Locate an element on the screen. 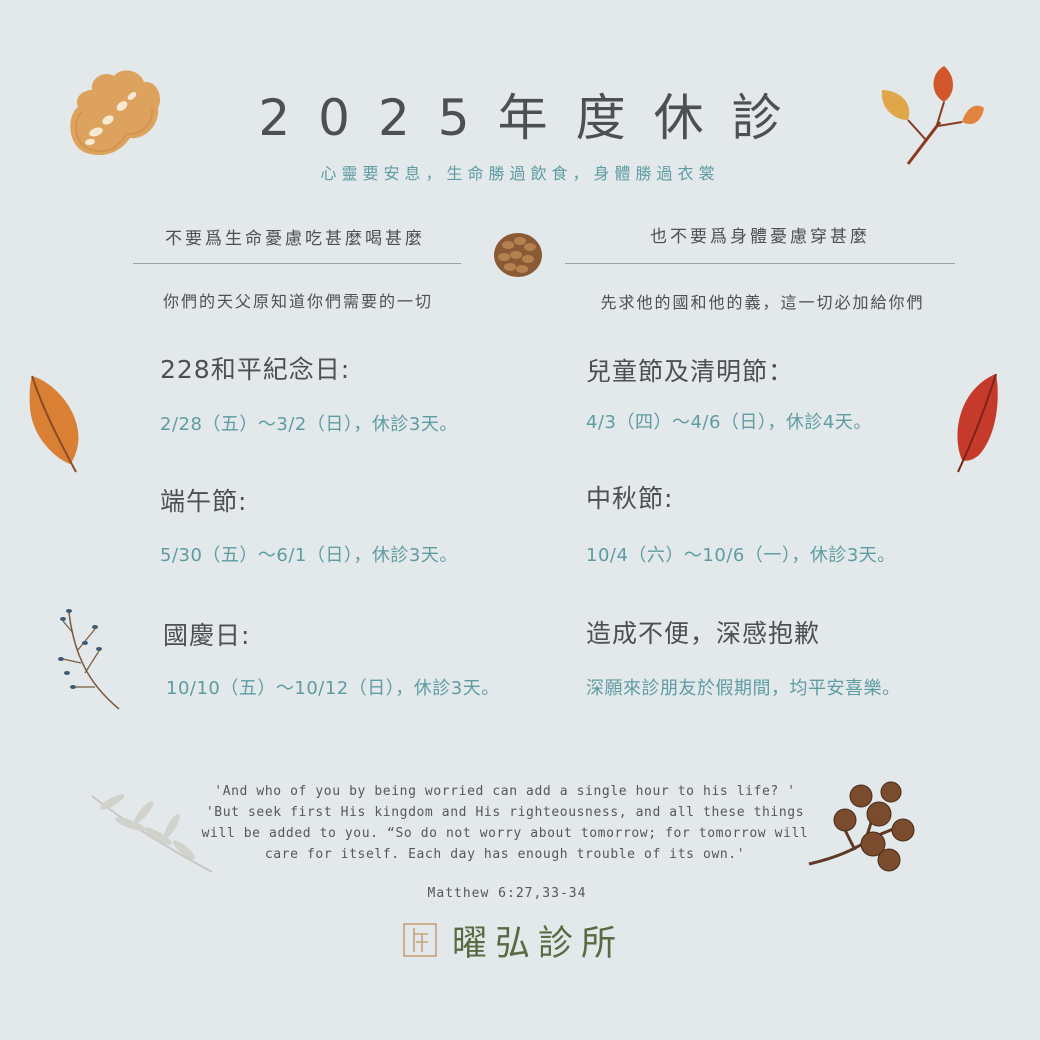  left-heading: 不要爲生命憂慮吃甚麼喝甚麼 is located at coordinates (295, 239).